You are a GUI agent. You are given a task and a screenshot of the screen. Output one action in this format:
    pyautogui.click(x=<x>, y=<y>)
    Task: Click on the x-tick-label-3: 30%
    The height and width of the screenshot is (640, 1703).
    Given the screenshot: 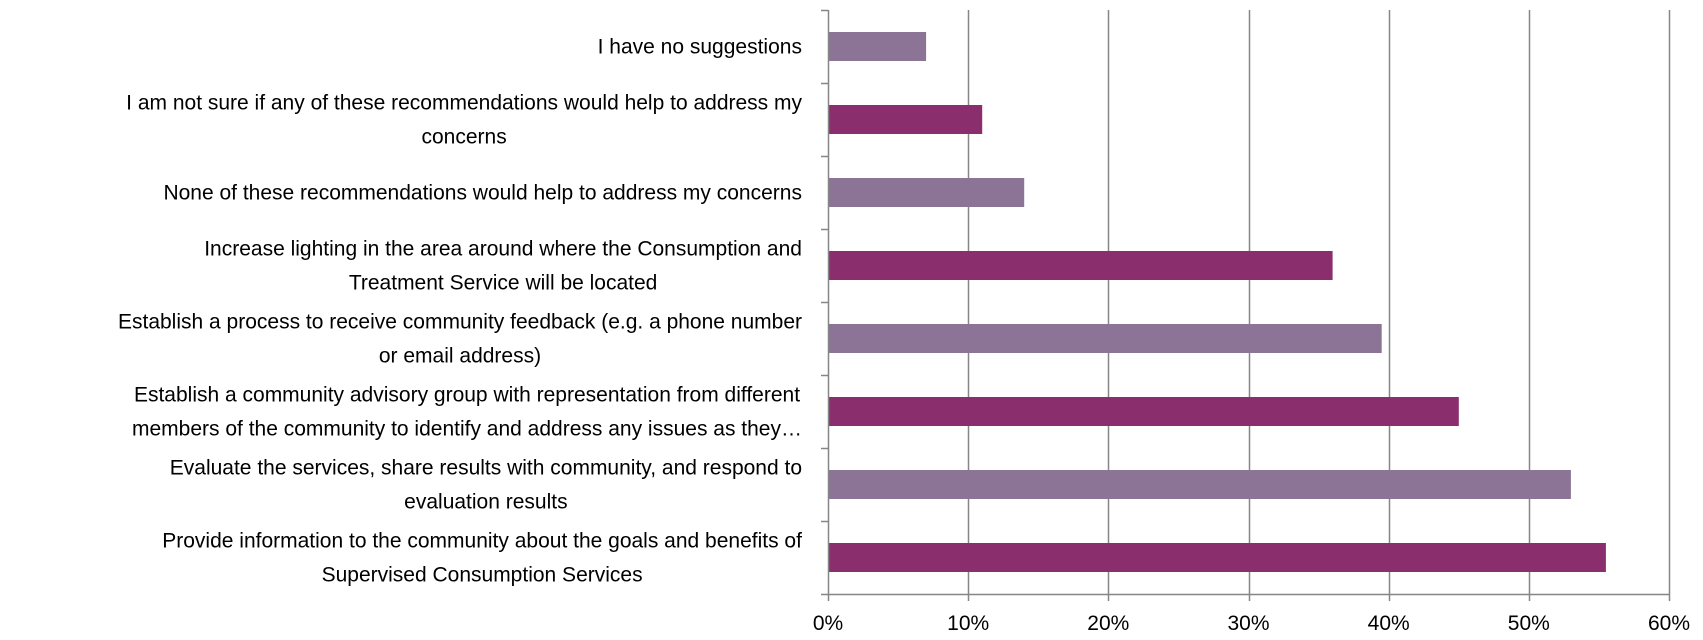 What is the action you would take?
    pyautogui.click(x=1248, y=623)
    